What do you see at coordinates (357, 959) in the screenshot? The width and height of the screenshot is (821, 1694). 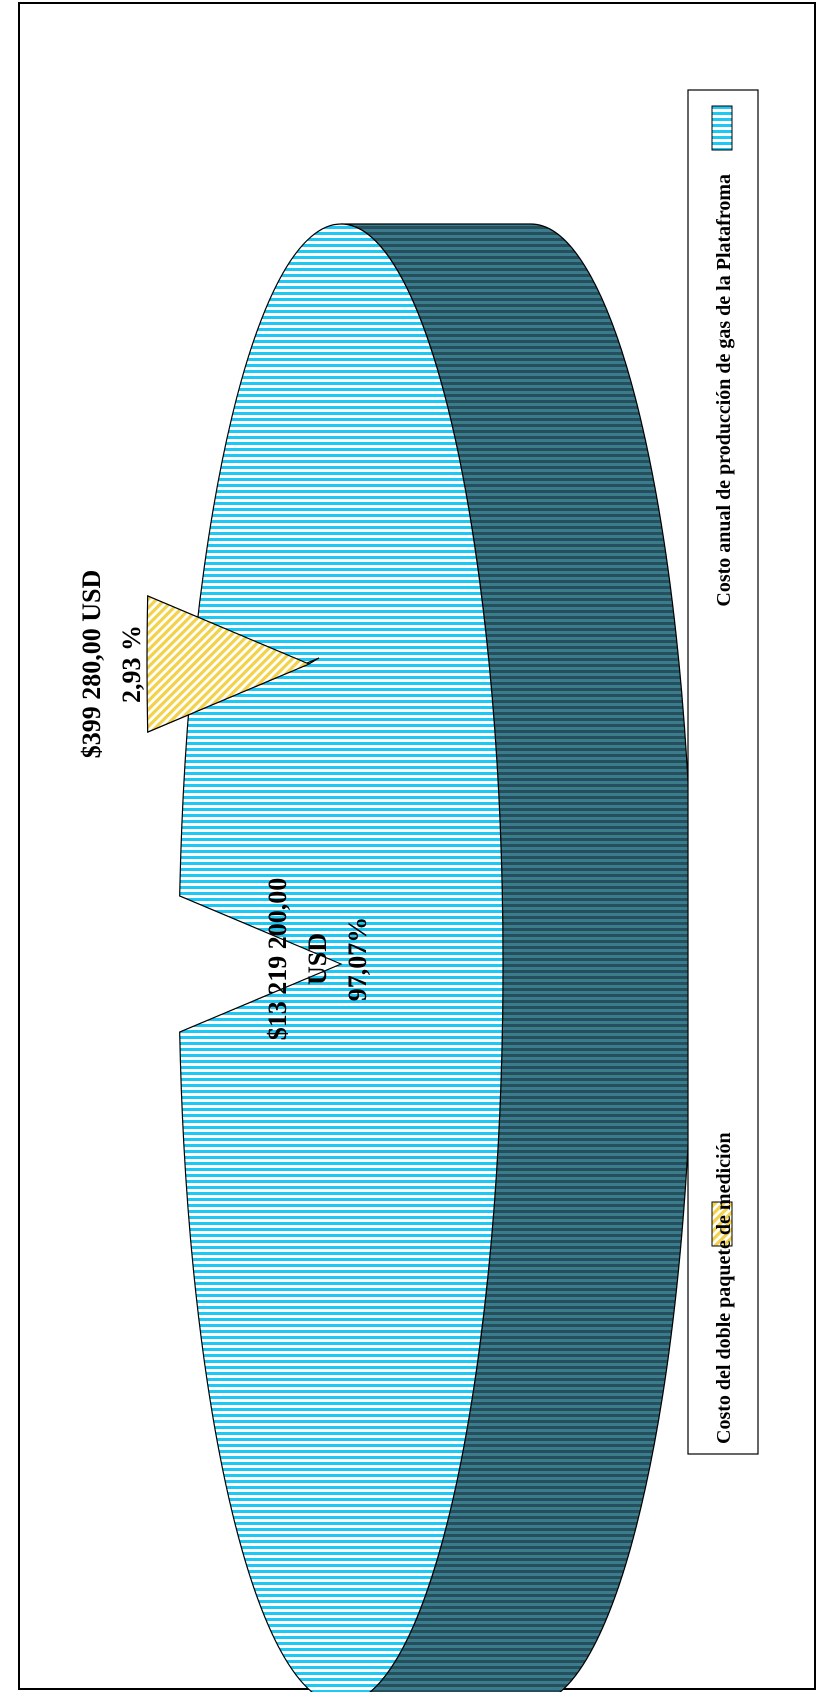 I see `main-slice-percent-label: 97,07%` at bounding box center [357, 959].